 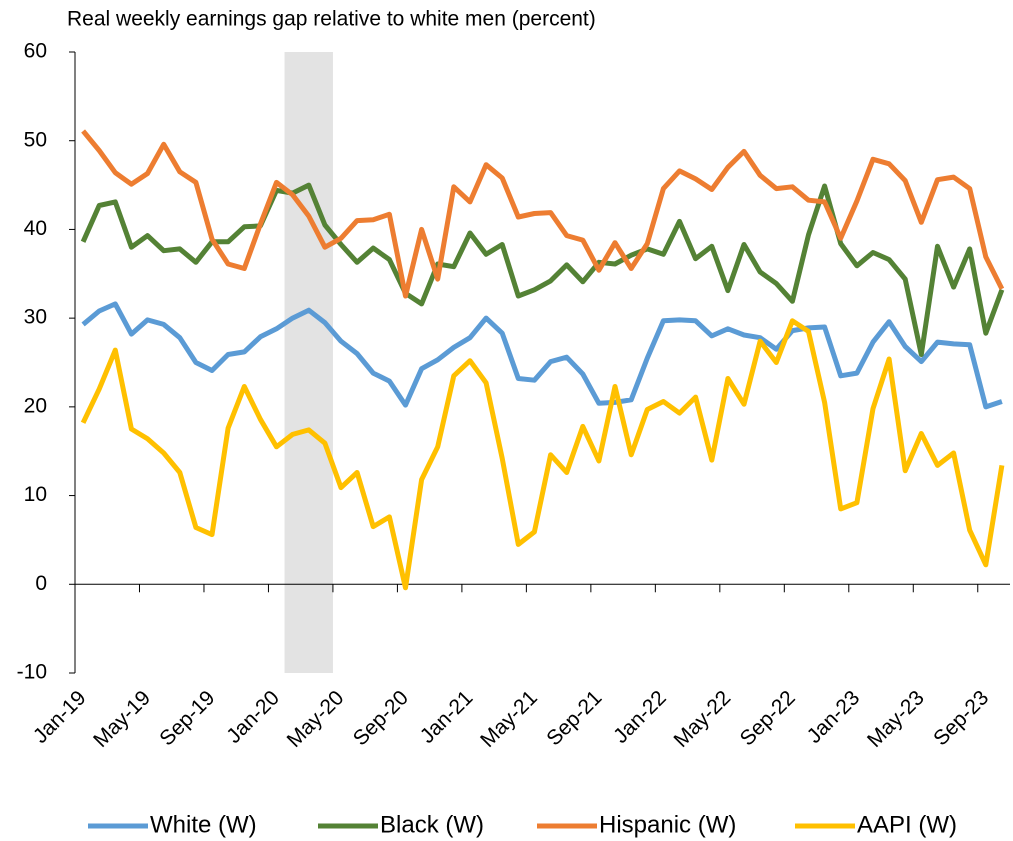 What do you see at coordinates (316, 719) in the screenshot?
I see `x-tick-label: May-20` at bounding box center [316, 719].